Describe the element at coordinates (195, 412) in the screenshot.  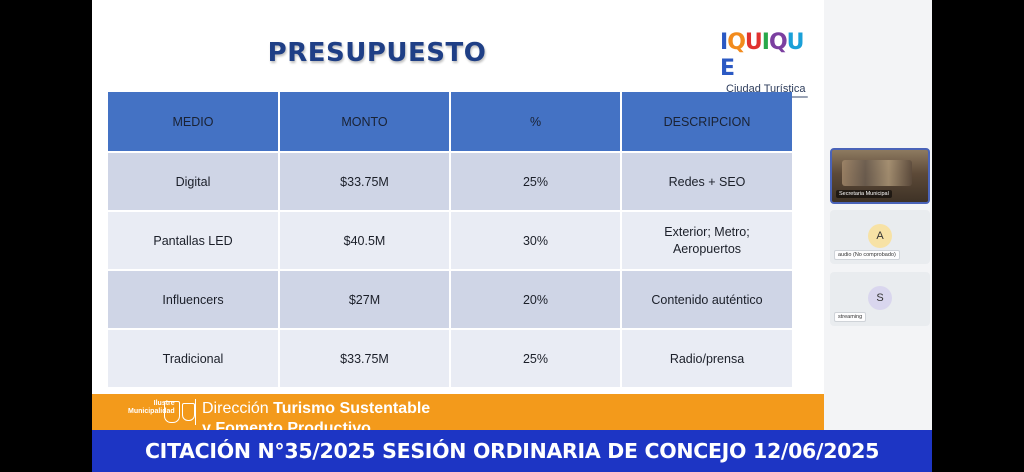
I see `banner-divider` at that location.